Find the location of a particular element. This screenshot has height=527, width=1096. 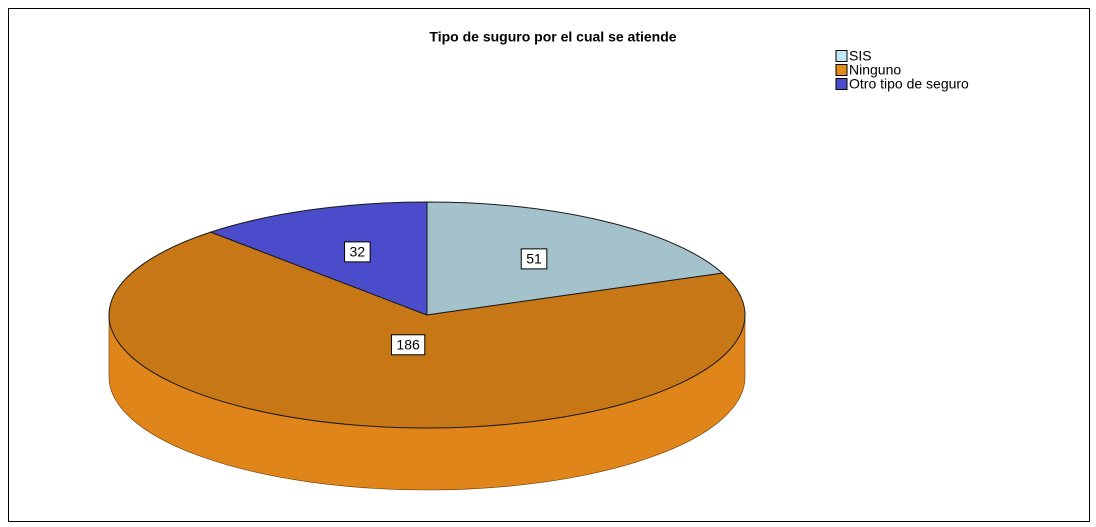

data-label: 51 is located at coordinates (534, 259).